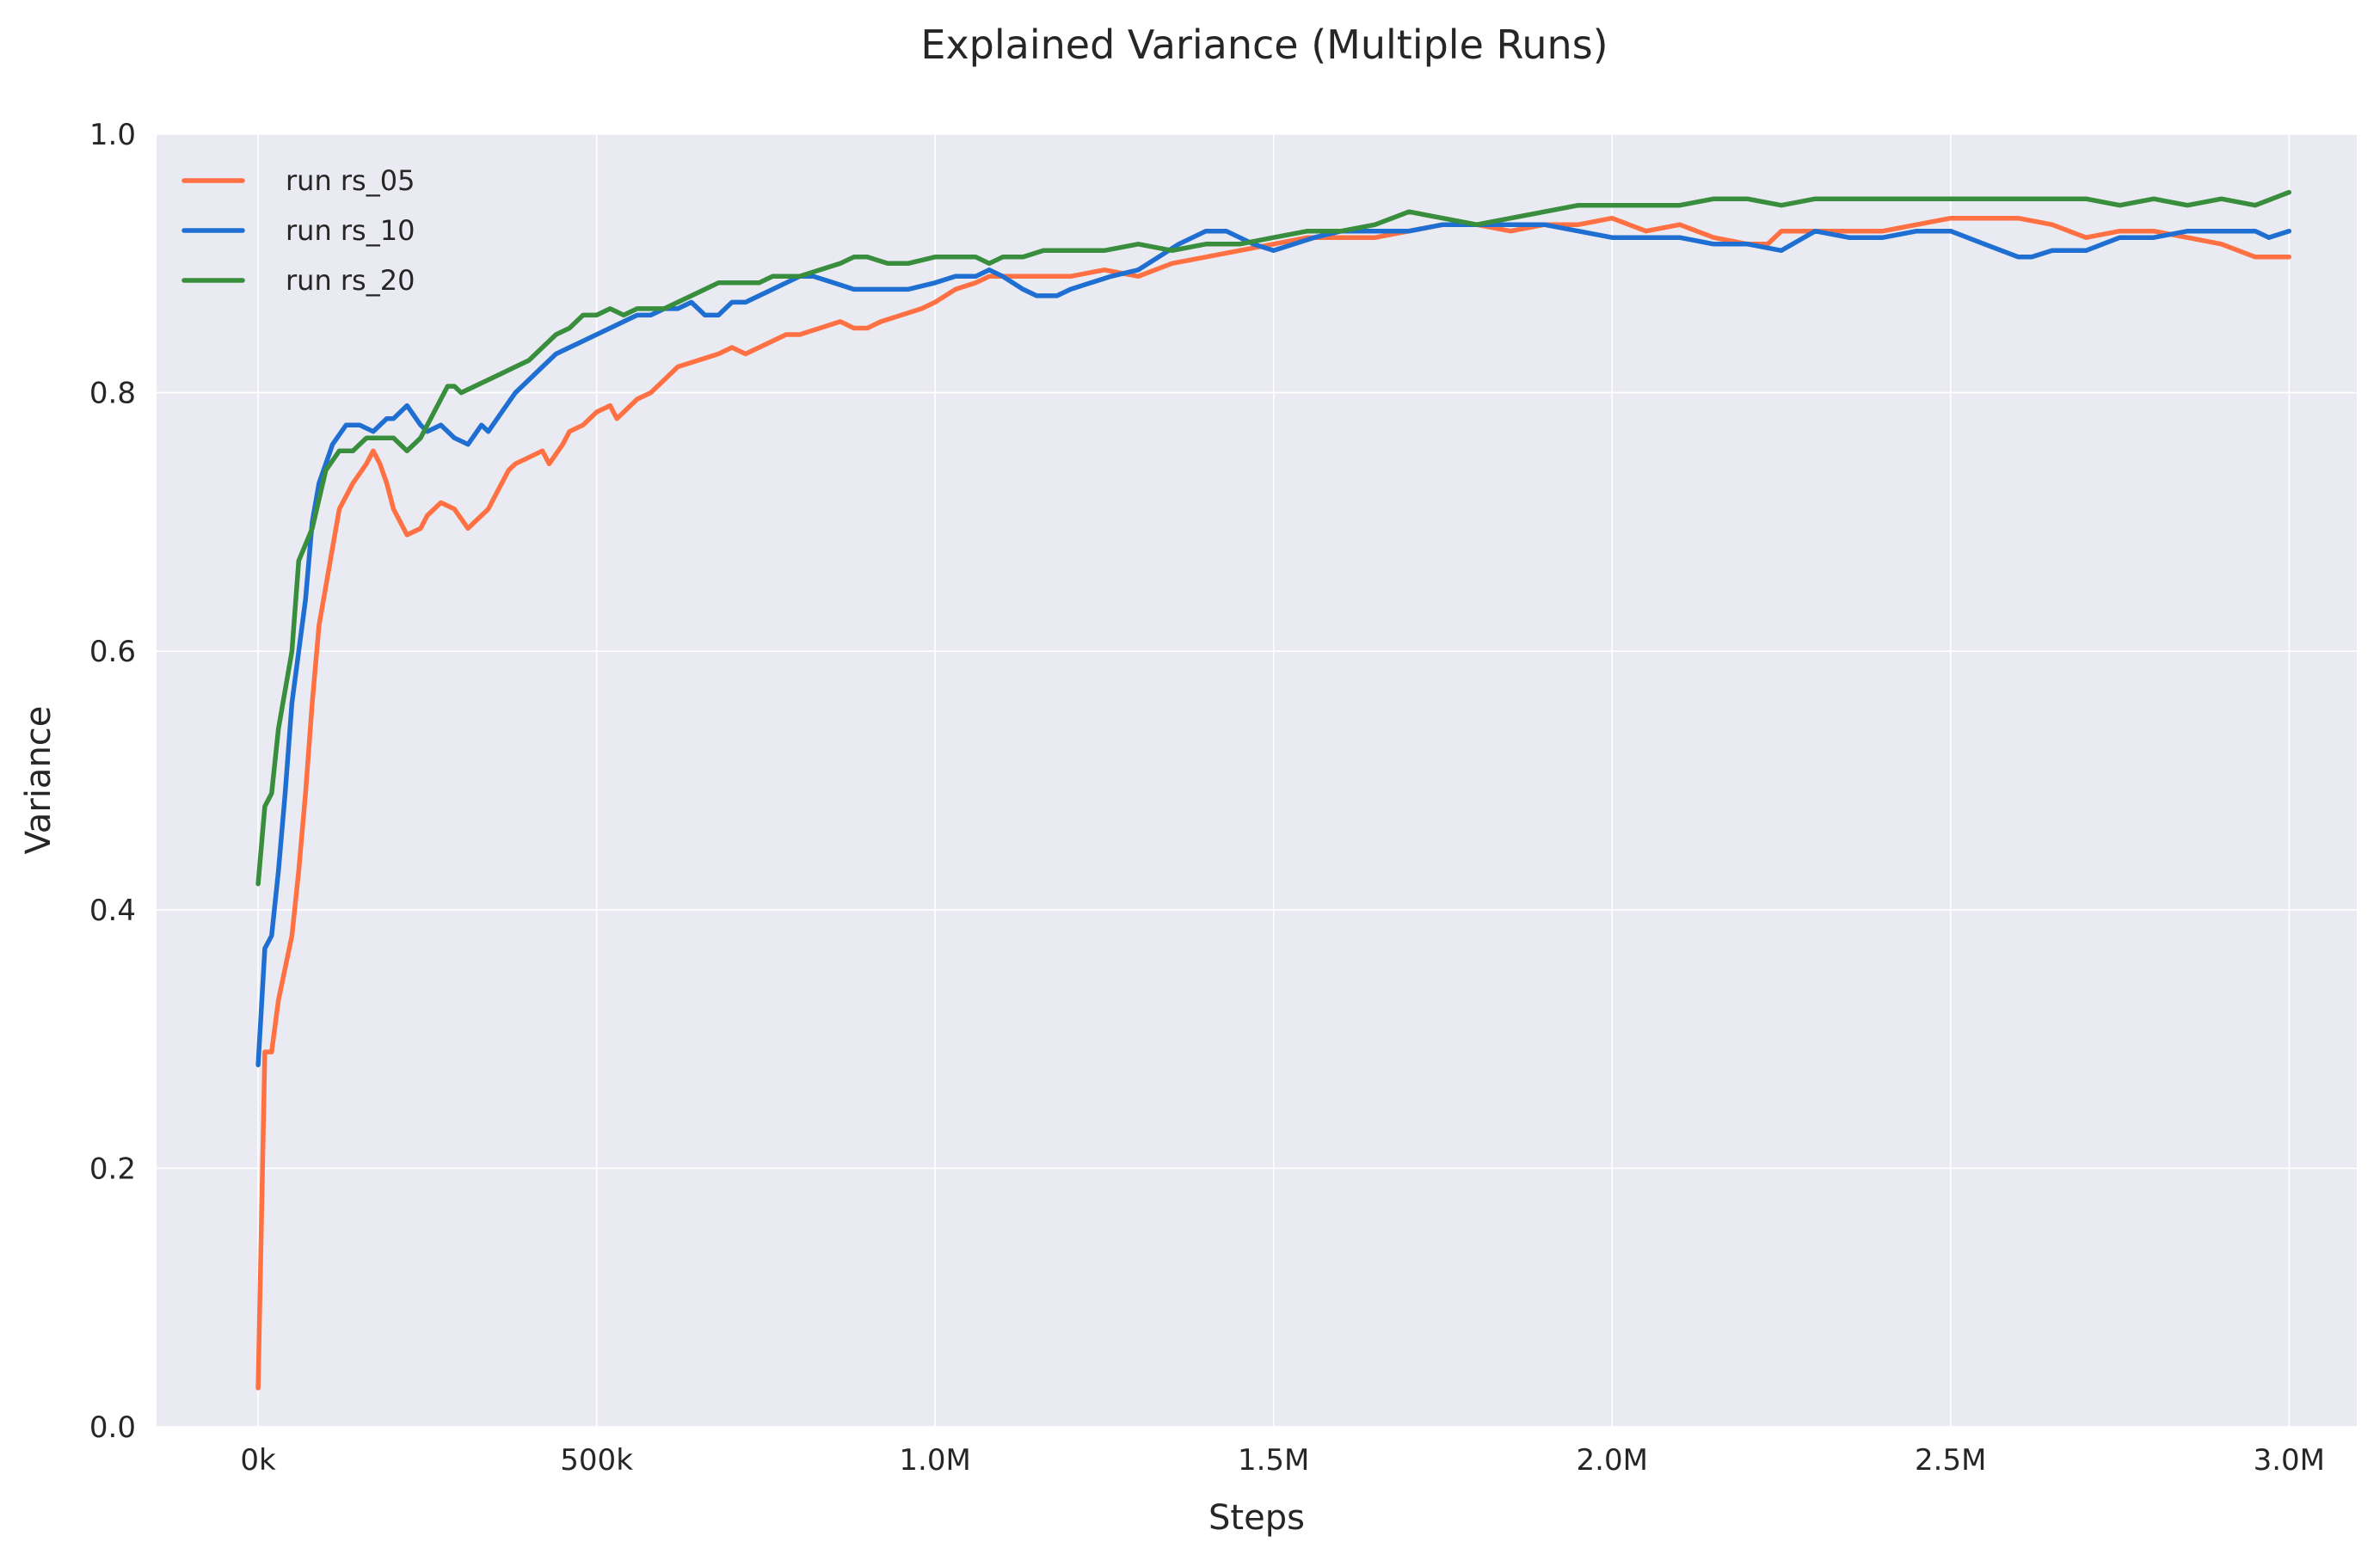 This screenshot has width=2380, height=1567. What do you see at coordinates (1256, 1518) in the screenshot?
I see `x-axis-label: Steps` at bounding box center [1256, 1518].